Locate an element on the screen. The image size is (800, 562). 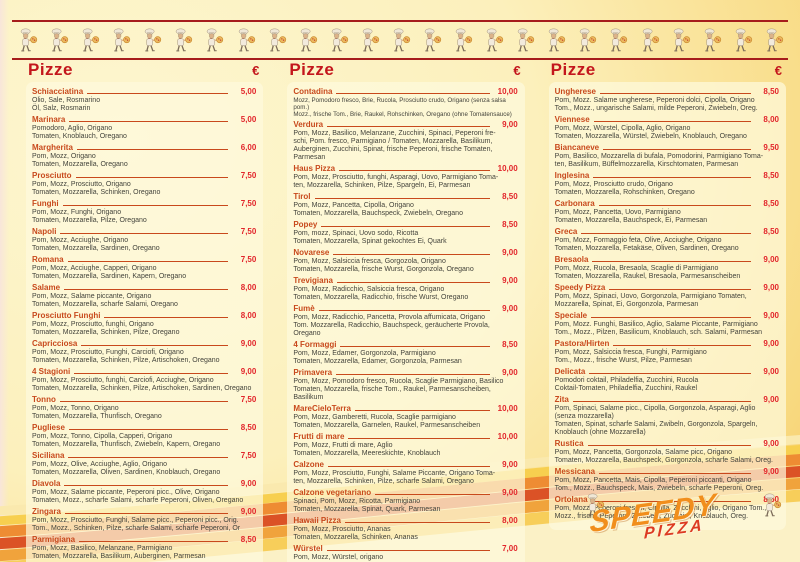
pizza-price: 6,00 is located at coordinates (248, 147).